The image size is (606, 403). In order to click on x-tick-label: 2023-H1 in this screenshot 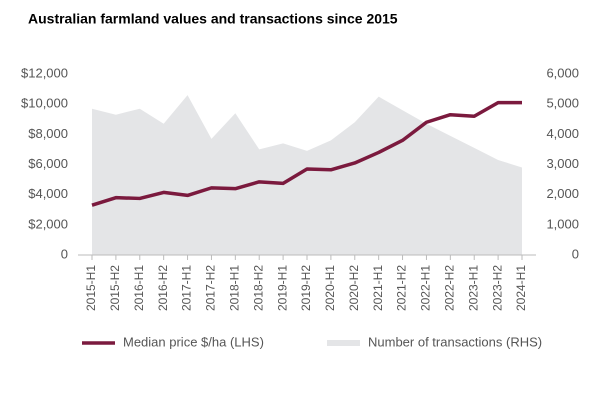, I will do `click(473, 288)`.